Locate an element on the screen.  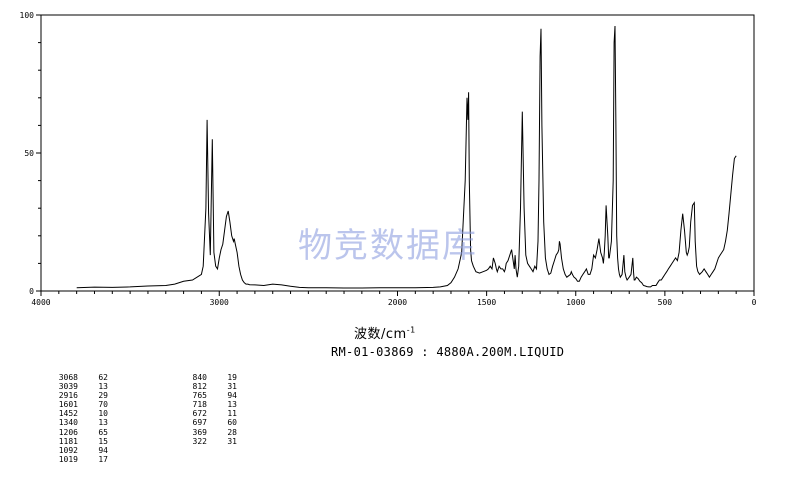
peak-row: 765 94 is located at coordinates (204, 395).